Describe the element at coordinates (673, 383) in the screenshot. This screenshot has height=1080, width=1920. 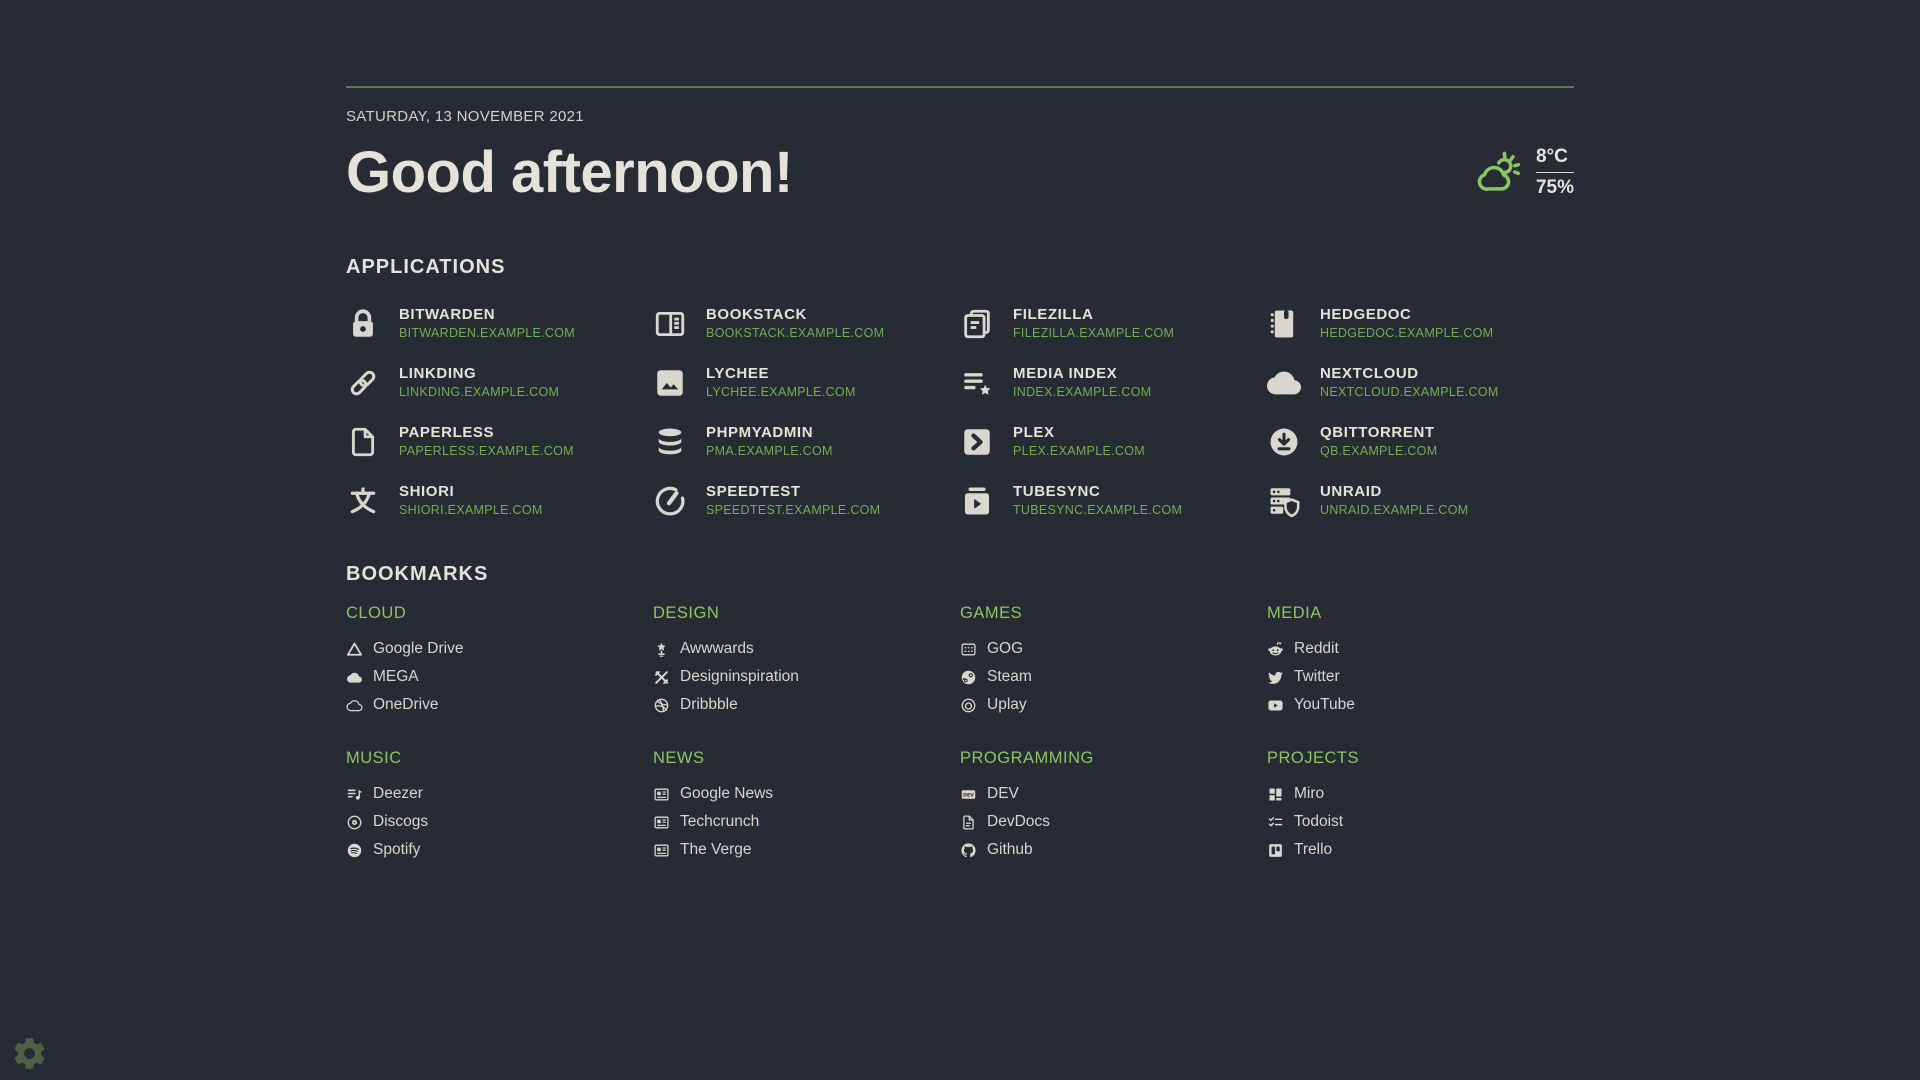
I see `image-icon` at that location.